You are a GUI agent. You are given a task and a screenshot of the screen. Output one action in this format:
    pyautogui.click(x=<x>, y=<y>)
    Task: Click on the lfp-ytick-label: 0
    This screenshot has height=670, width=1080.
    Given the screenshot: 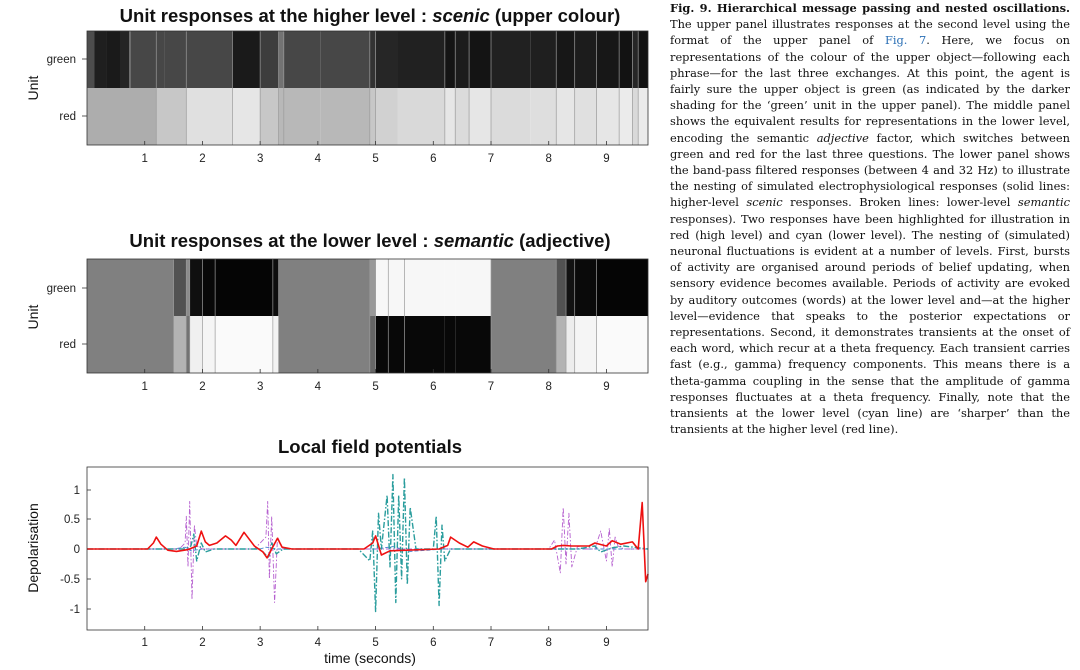 What is the action you would take?
    pyautogui.click(x=77, y=550)
    